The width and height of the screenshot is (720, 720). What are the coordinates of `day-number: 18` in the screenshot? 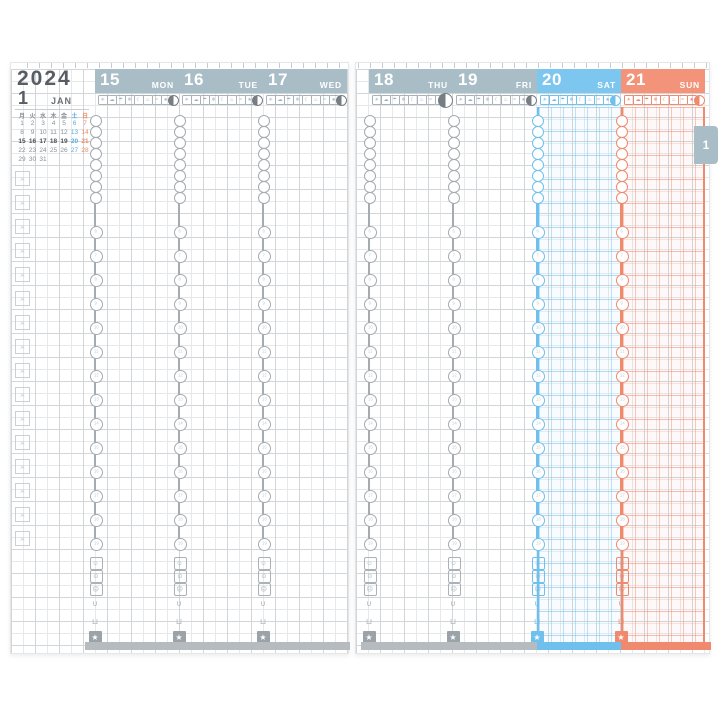 It's located at (384, 79).